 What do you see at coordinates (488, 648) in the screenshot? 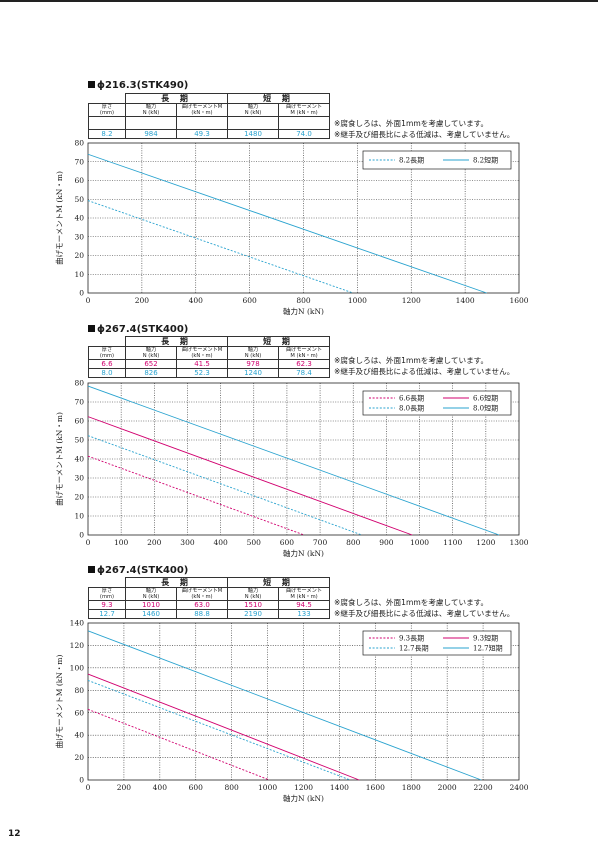
I see `legend-label: 12.7短期` at bounding box center [488, 648].